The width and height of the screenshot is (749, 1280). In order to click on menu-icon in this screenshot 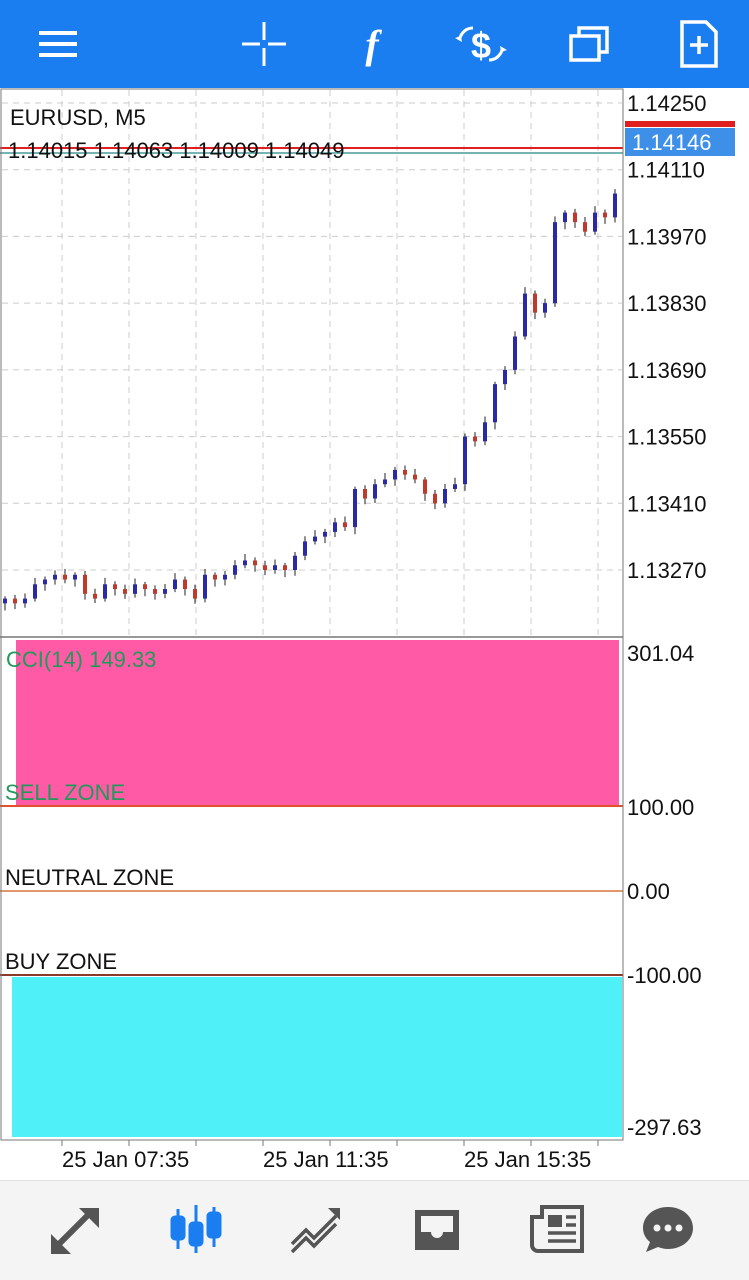, I will do `click(59, 44)`.